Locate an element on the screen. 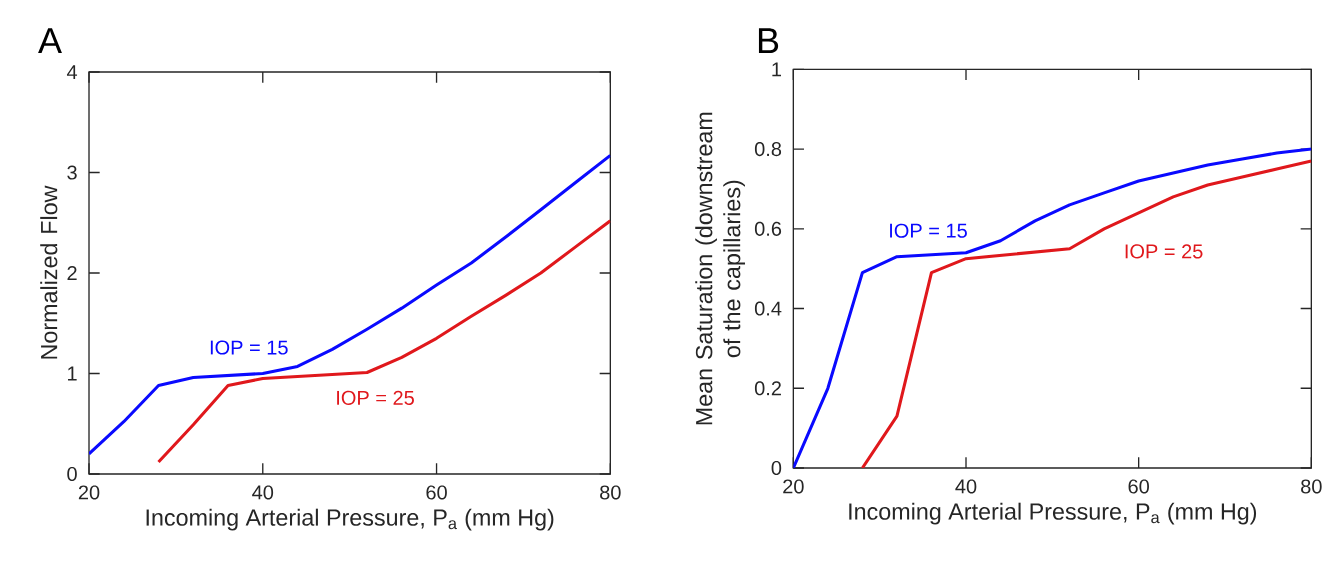 The width and height of the screenshot is (1343, 562). y-tick-label: 0.6 is located at coordinates (768, 228).